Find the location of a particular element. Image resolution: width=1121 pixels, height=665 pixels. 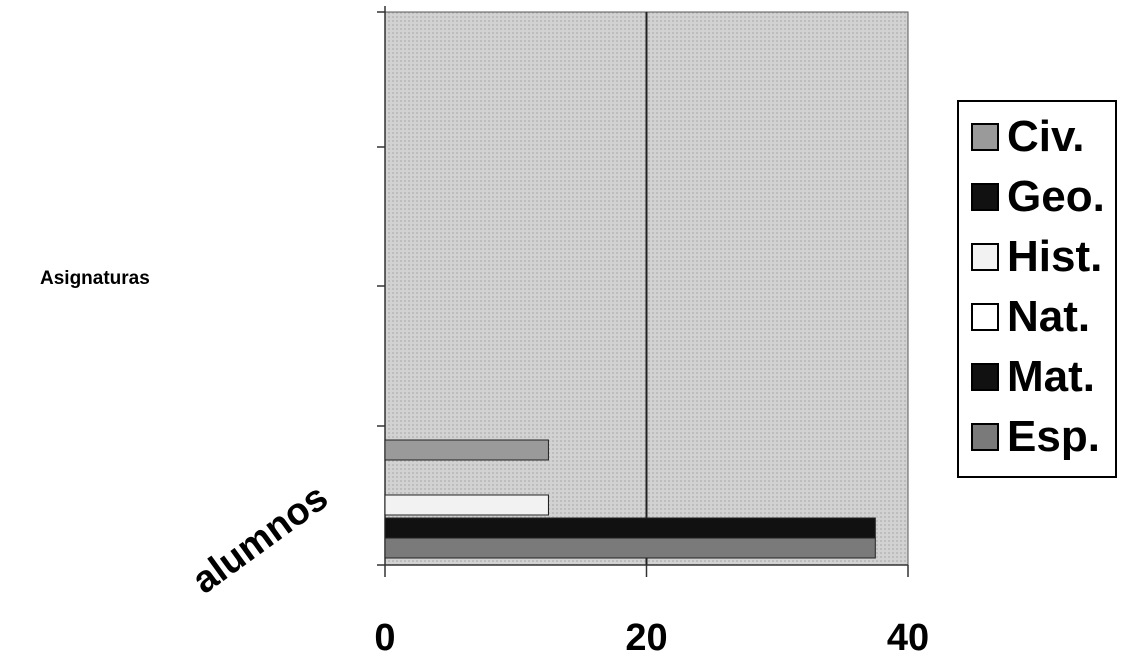

legend-label: Civ. is located at coordinates (1046, 136).